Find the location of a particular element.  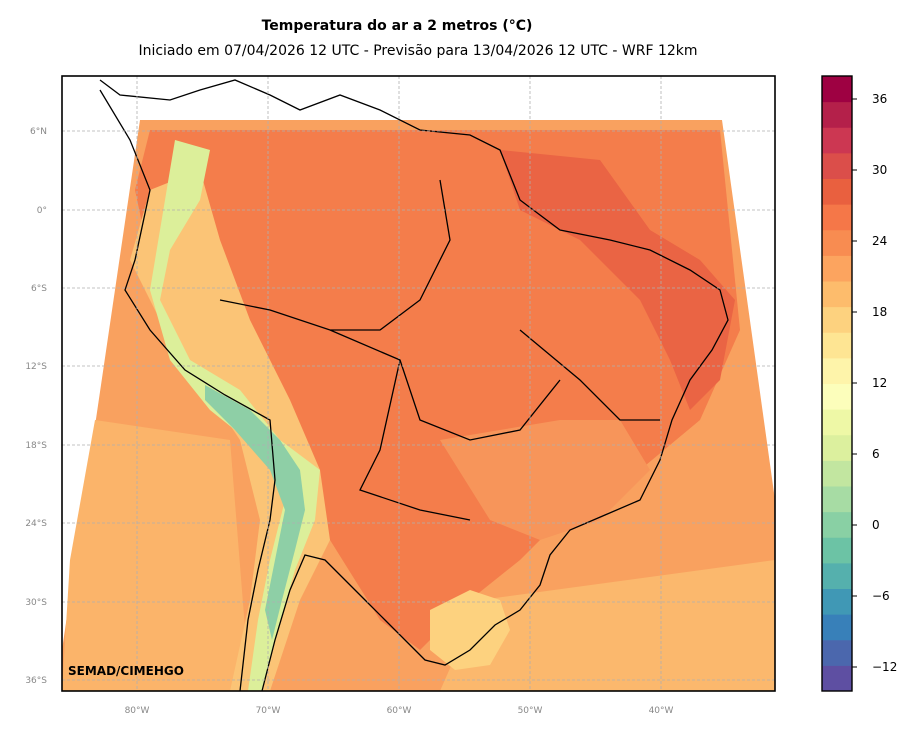

colorbar is located at coordinates (837, 384).